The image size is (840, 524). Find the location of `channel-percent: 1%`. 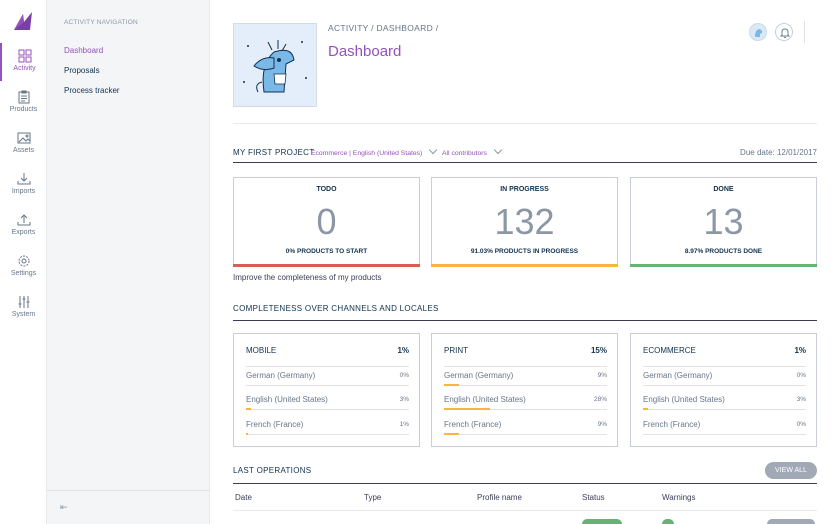

channel-percent: 1% is located at coordinates (403, 350).